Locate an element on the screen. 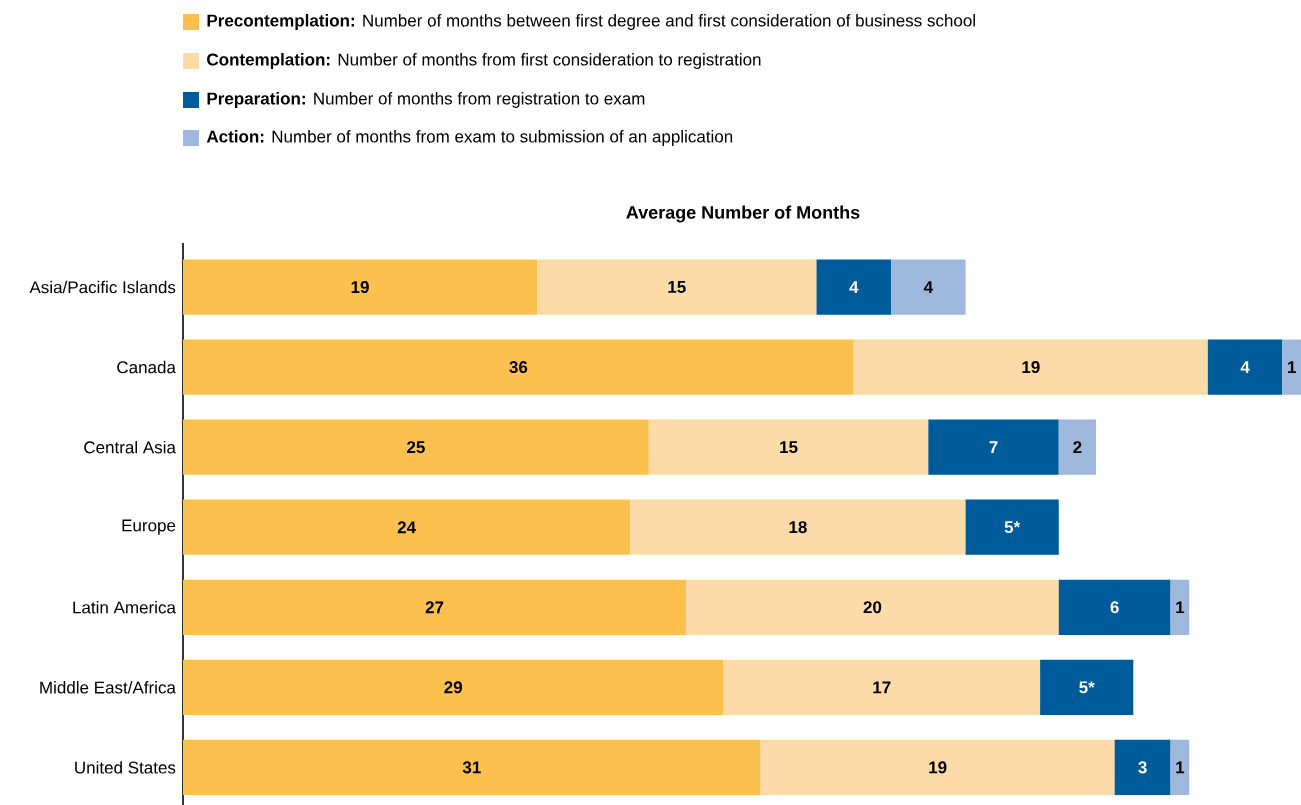 This screenshot has width=1301, height=805. legend-label: Action: Number of months from exam to submission of an application is located at coordinates (469, 138).